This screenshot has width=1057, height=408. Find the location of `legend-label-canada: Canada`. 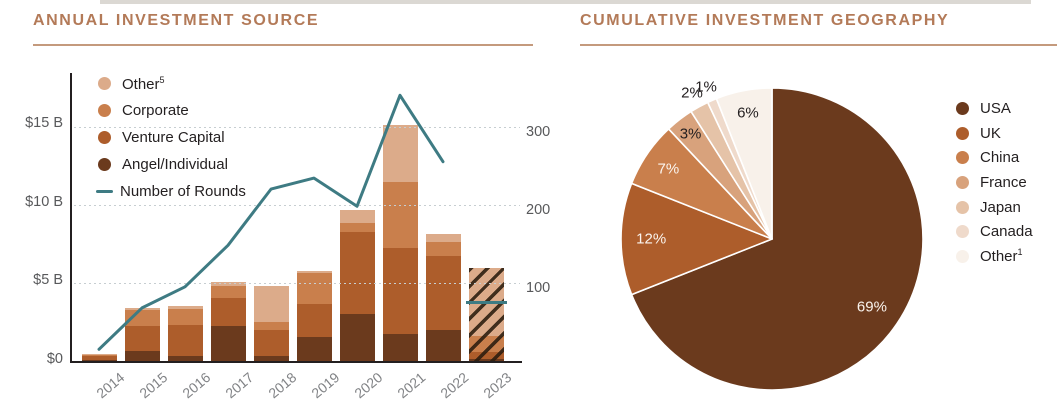

legend-label-canada: Canada is located at coordinates (1006, 232).